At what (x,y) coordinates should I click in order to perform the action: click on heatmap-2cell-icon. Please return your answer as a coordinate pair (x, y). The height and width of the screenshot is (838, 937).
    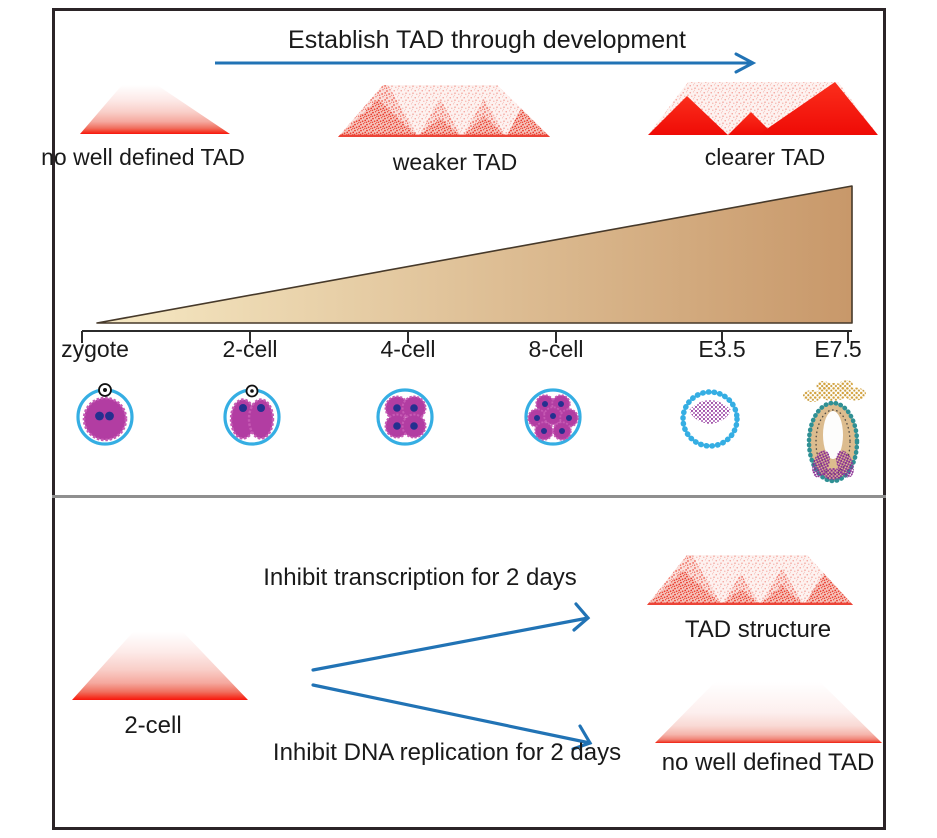
    Looking at the image, I should click on (160, 666).